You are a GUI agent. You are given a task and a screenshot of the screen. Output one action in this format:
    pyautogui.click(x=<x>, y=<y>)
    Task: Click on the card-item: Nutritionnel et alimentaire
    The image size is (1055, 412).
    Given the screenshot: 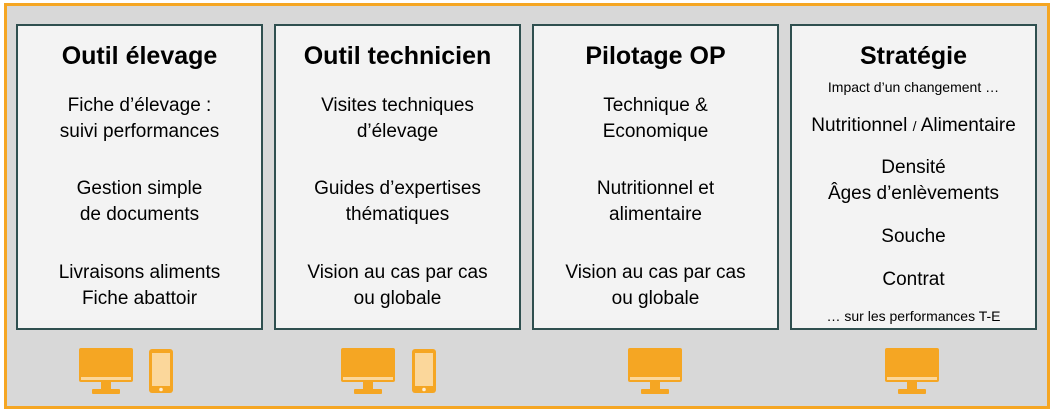 What is the action you would take?
    pyautogui.click(x=655, y=201)
    